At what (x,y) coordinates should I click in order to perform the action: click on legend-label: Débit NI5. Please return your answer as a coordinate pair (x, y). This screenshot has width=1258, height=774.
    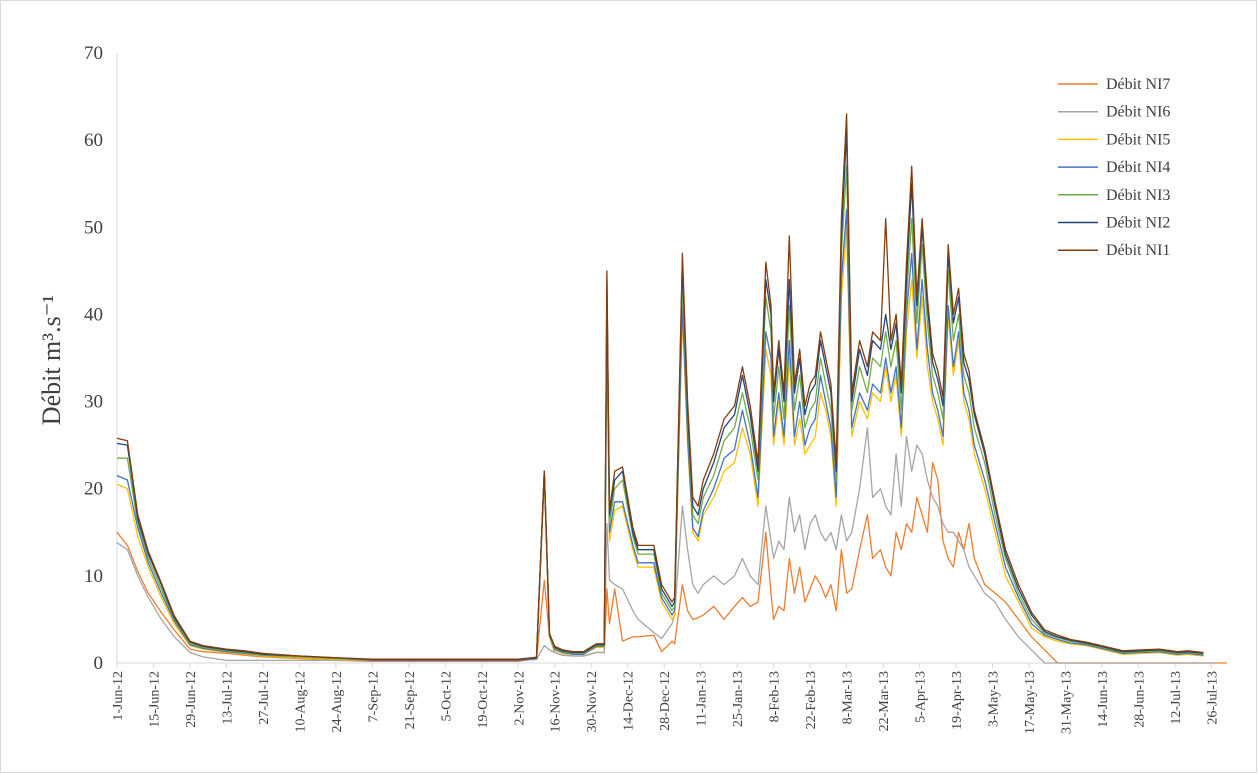
    Looking at the image, I should click on (1138, 139).